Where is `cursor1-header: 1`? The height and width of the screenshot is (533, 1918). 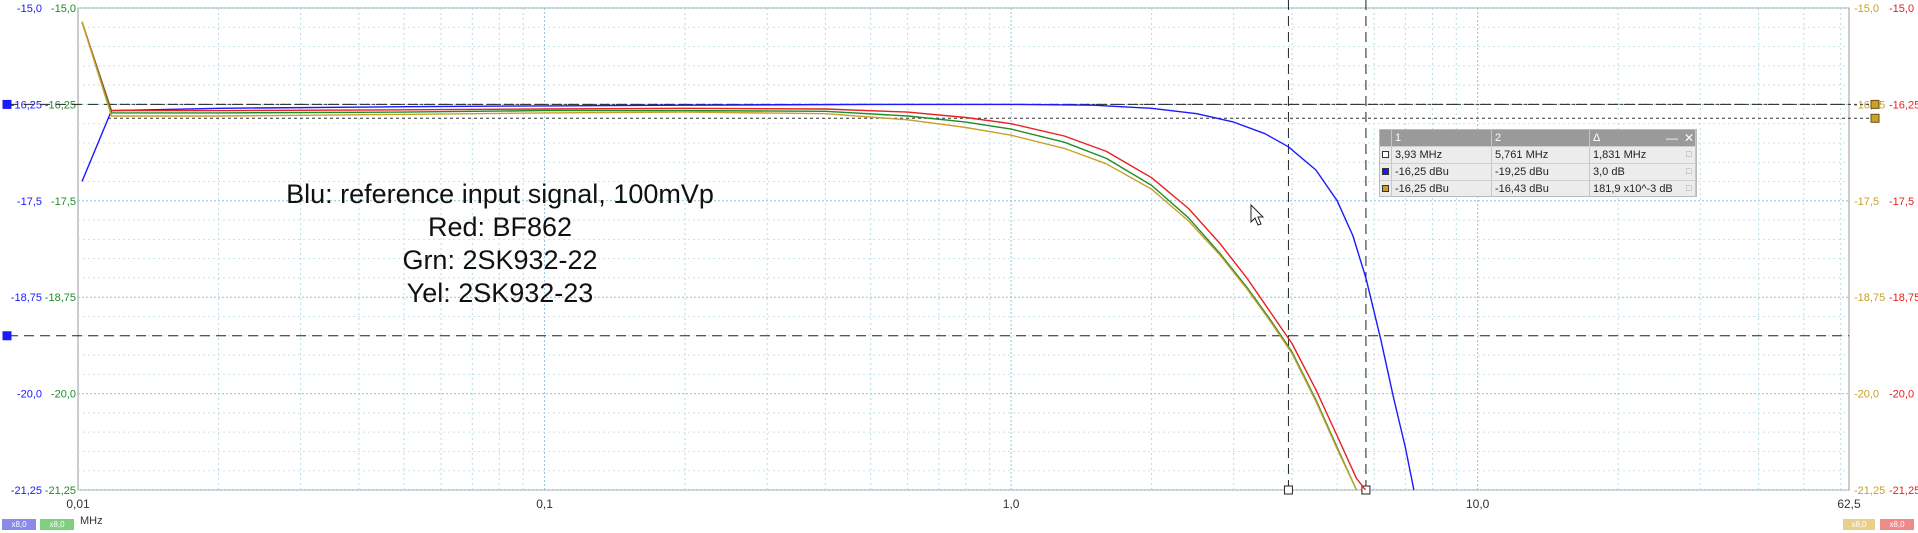
cursor1-header: 1 is located at coordinates (1442, 138).